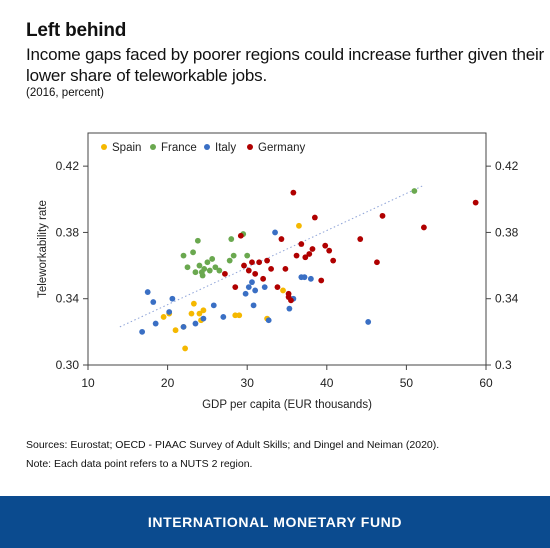 The width and height of the screenshot is (550, 548). What do you see at coordinates (126, 148) in the screenshot?
I see `legend-label-spain: Spain` at bounding box center [126, 148].